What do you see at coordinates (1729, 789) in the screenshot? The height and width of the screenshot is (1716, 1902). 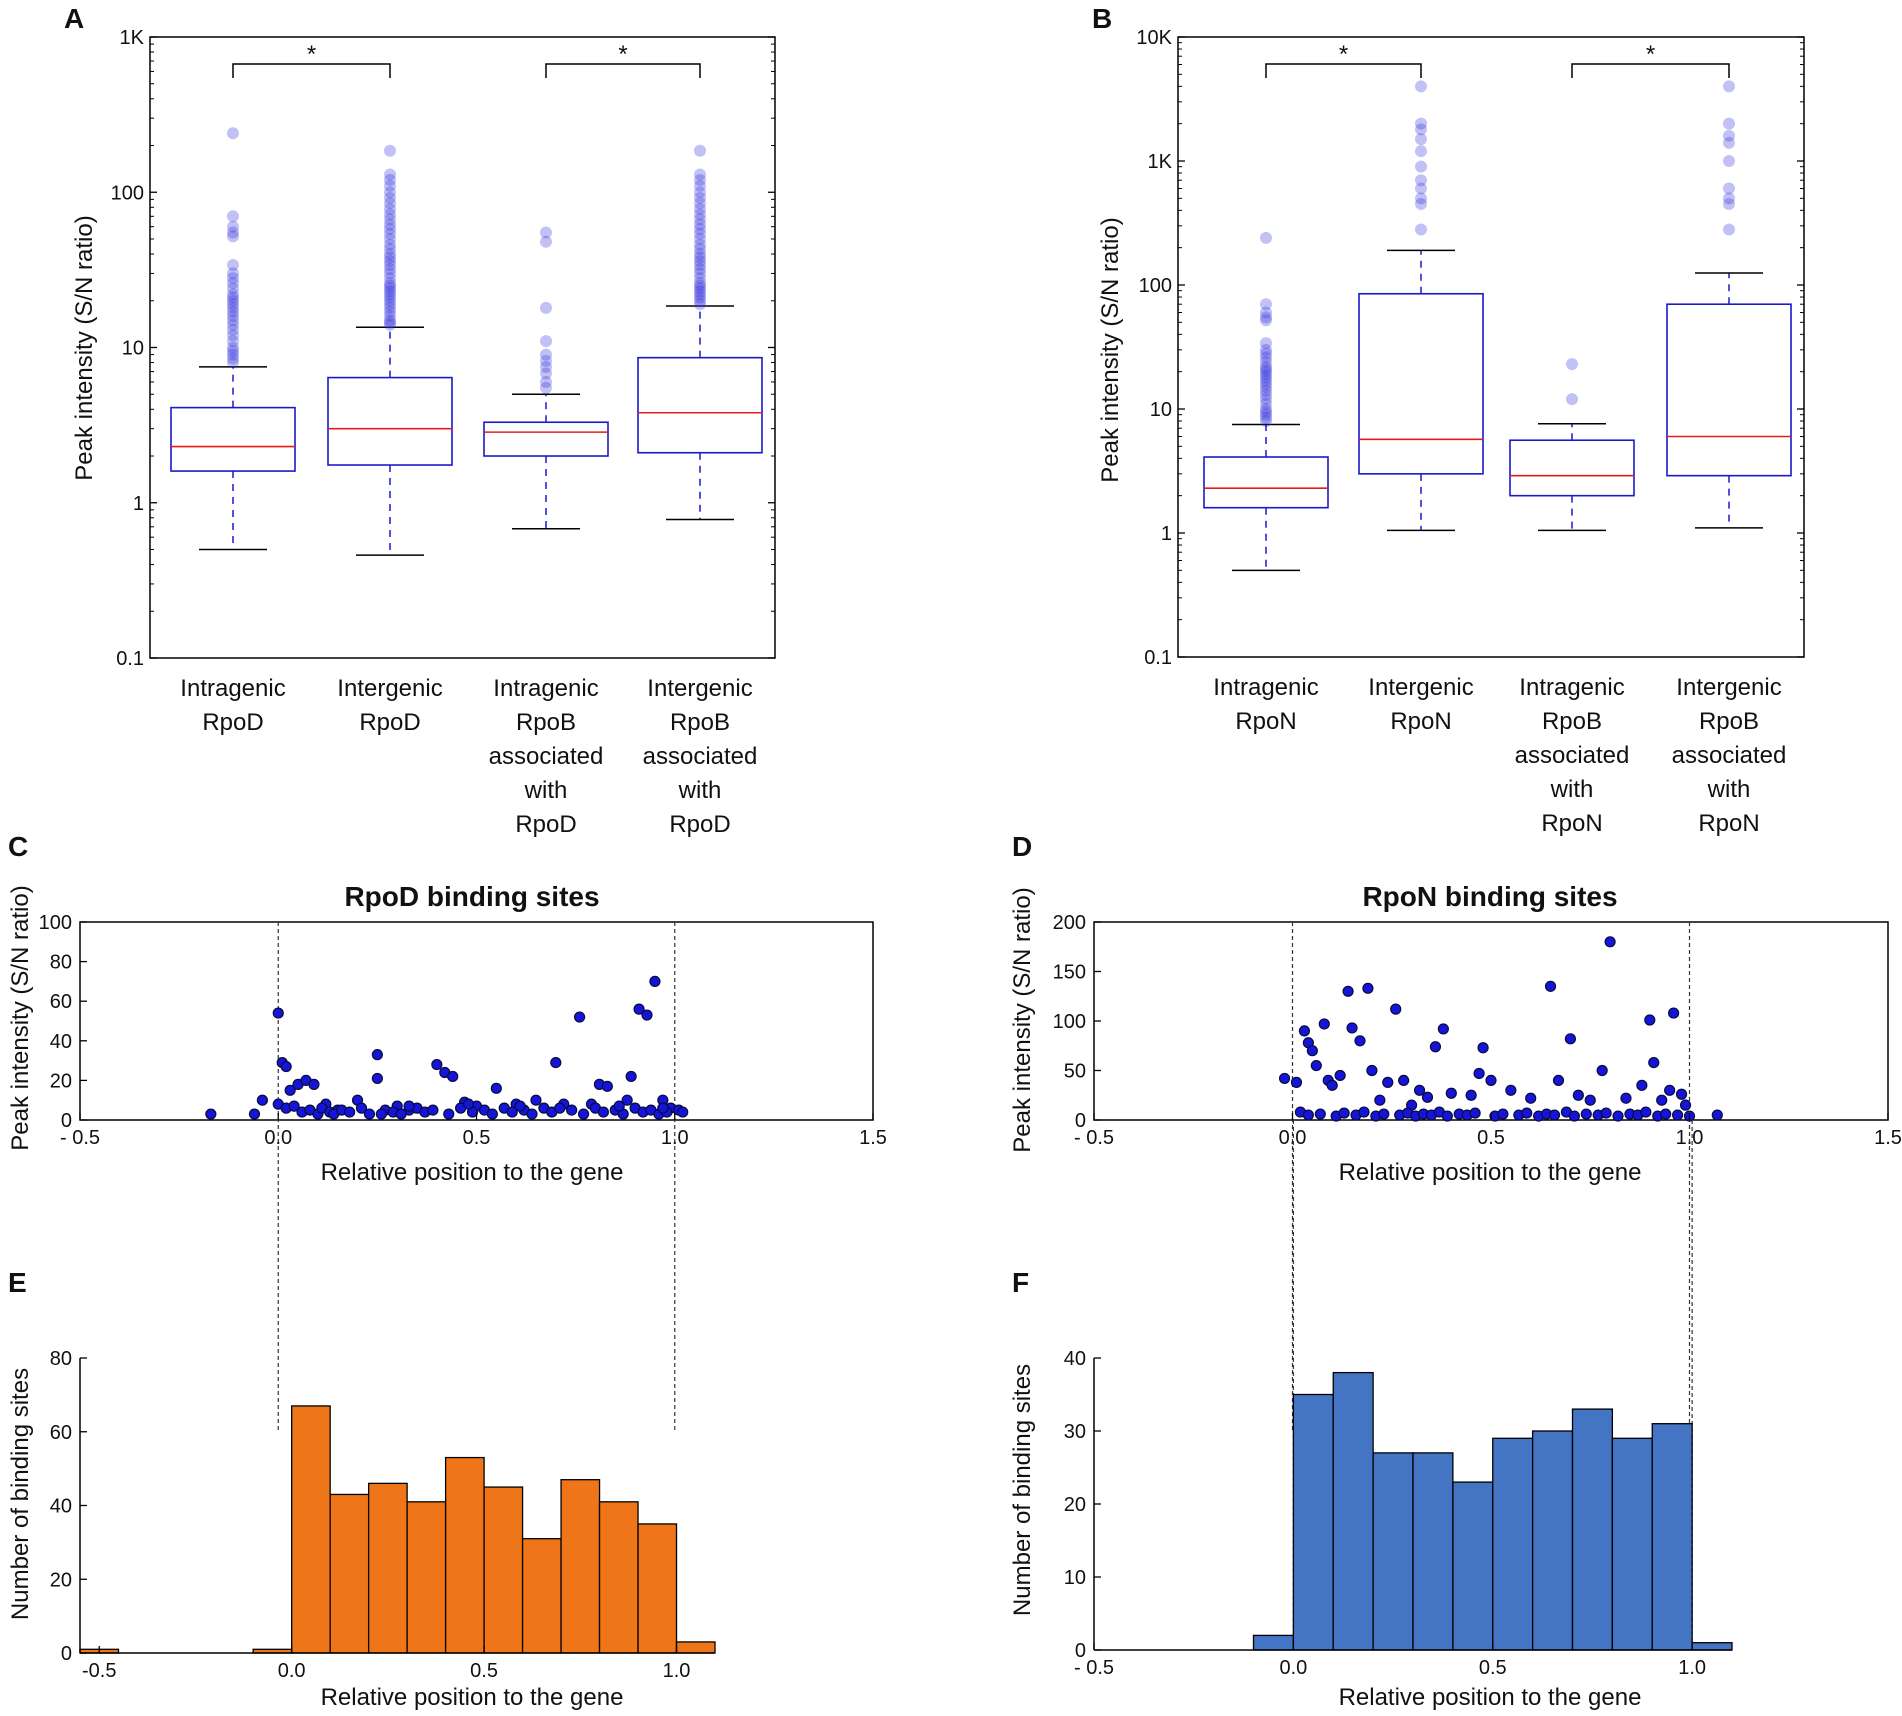 I see `panel-b-category-label: with` at bounding box center [1729, 789].